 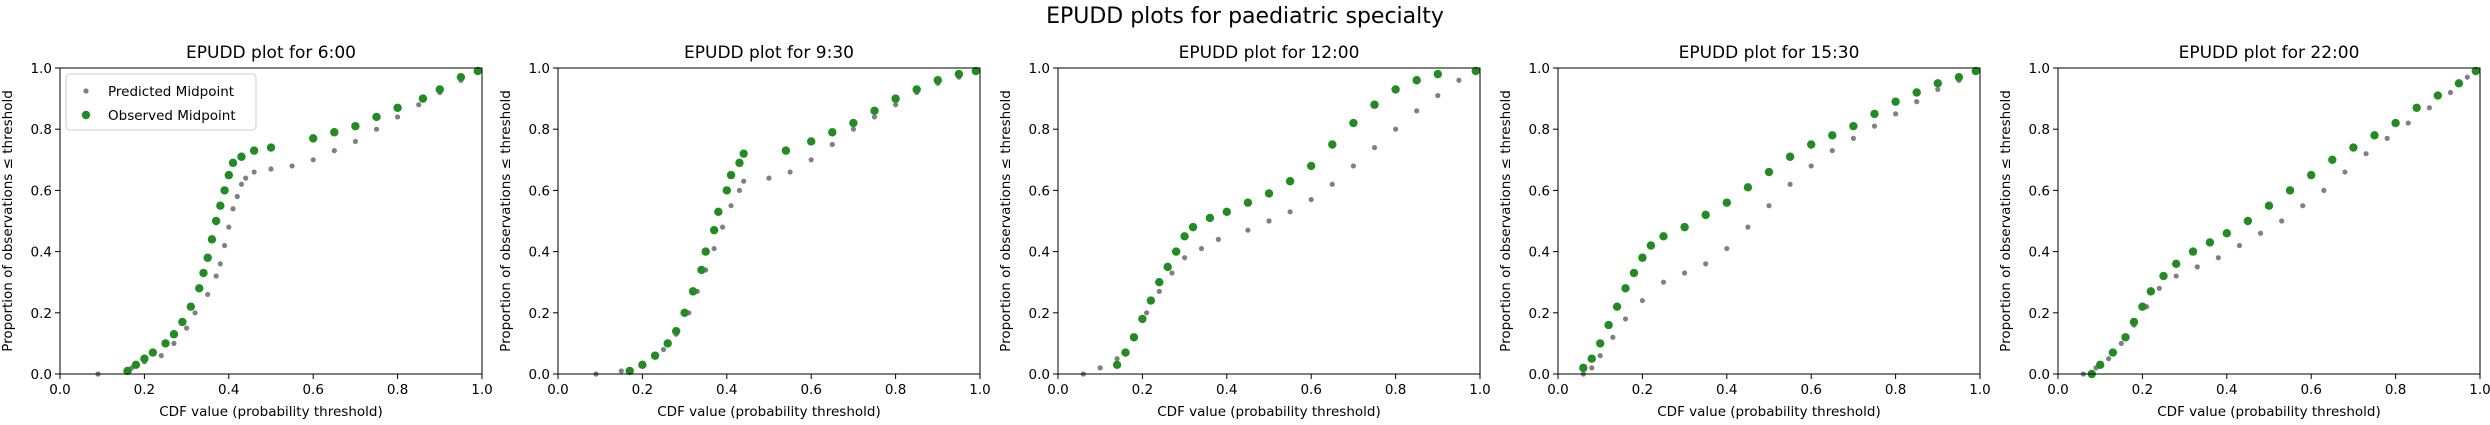 What do you see at coordinates (41, 375) in the screenshot?
I see `y-tick-label: 0.0` at bounding box center [41, 375].